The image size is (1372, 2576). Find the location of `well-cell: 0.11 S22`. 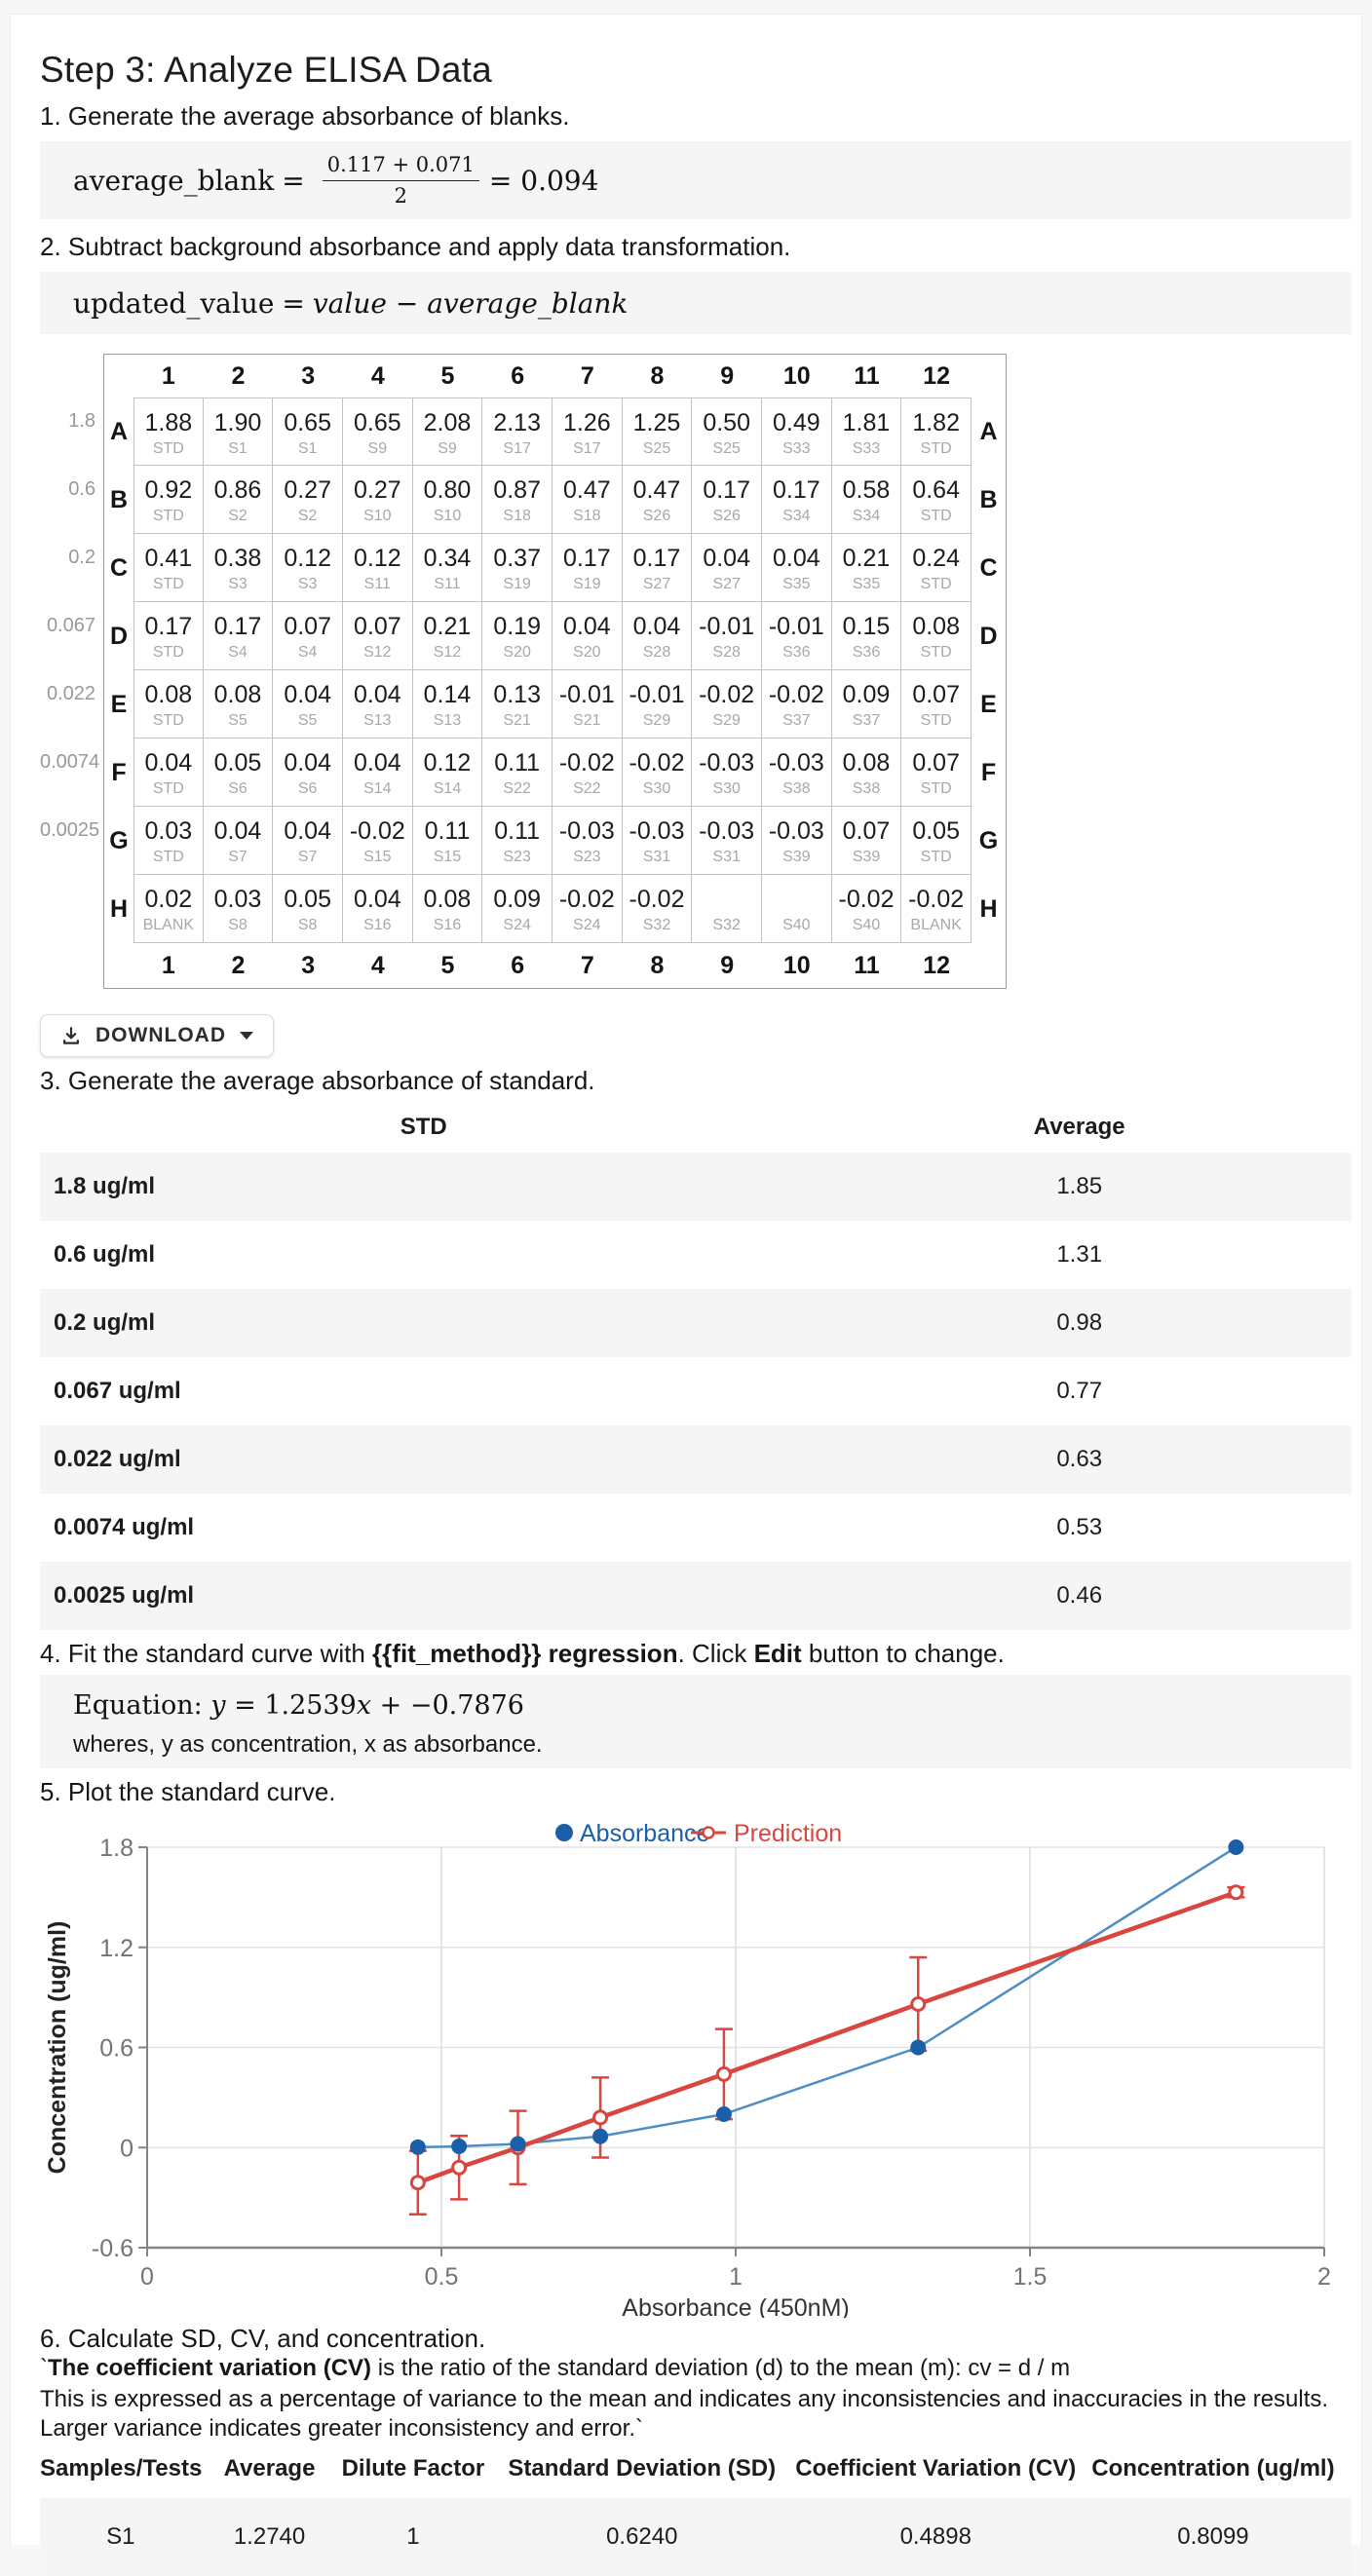

well-cell: 0.11 S22 is located at coordinates (518, 773).